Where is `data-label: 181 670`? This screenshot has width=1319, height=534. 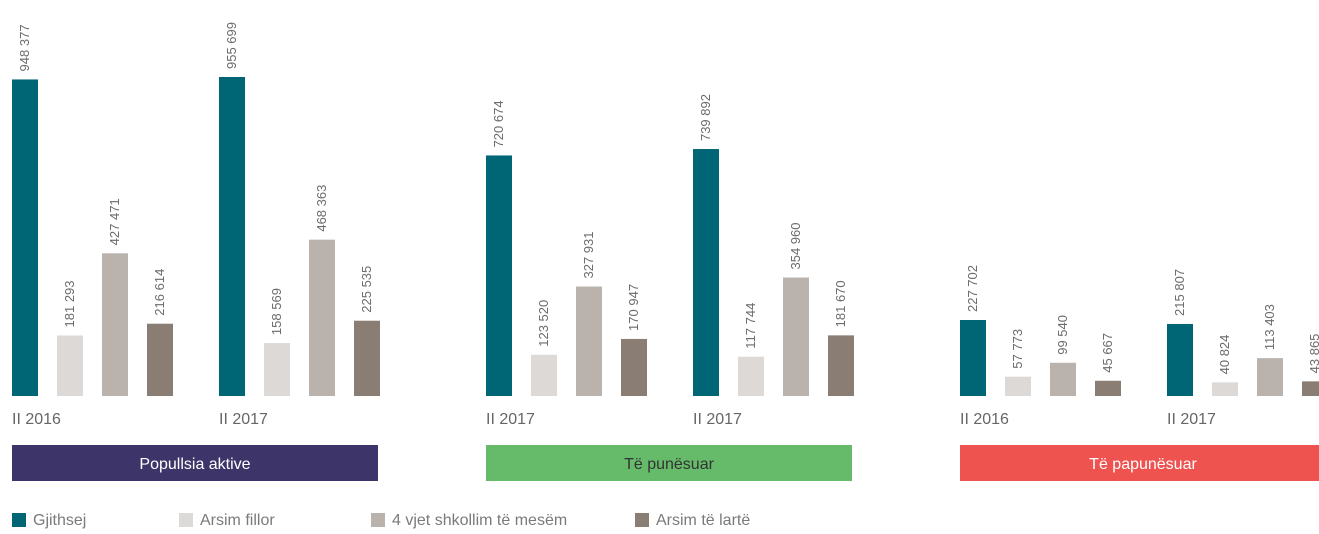
data-label: 181 670 is located at coordinates (840, 303).